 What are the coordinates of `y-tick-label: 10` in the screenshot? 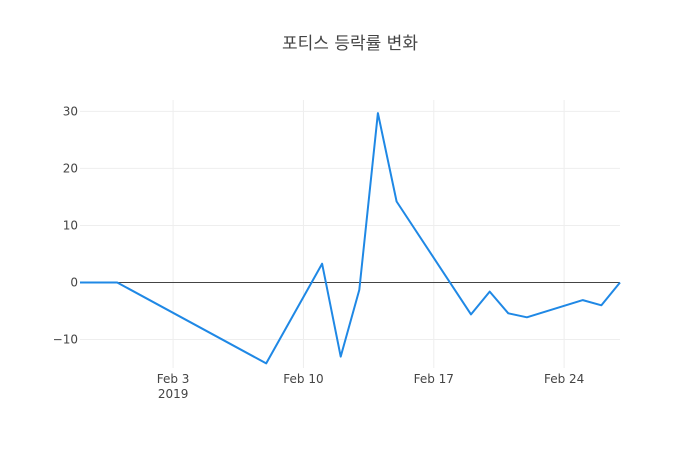 It's located at (70, 225).